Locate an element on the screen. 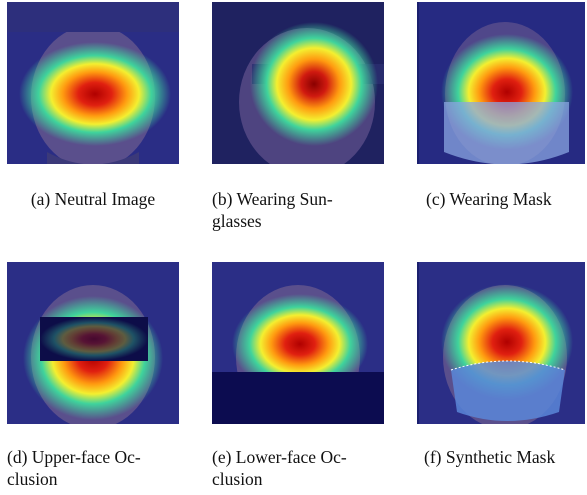  heatmap-image-synthetic-mask is located at coordinates (501, 343).